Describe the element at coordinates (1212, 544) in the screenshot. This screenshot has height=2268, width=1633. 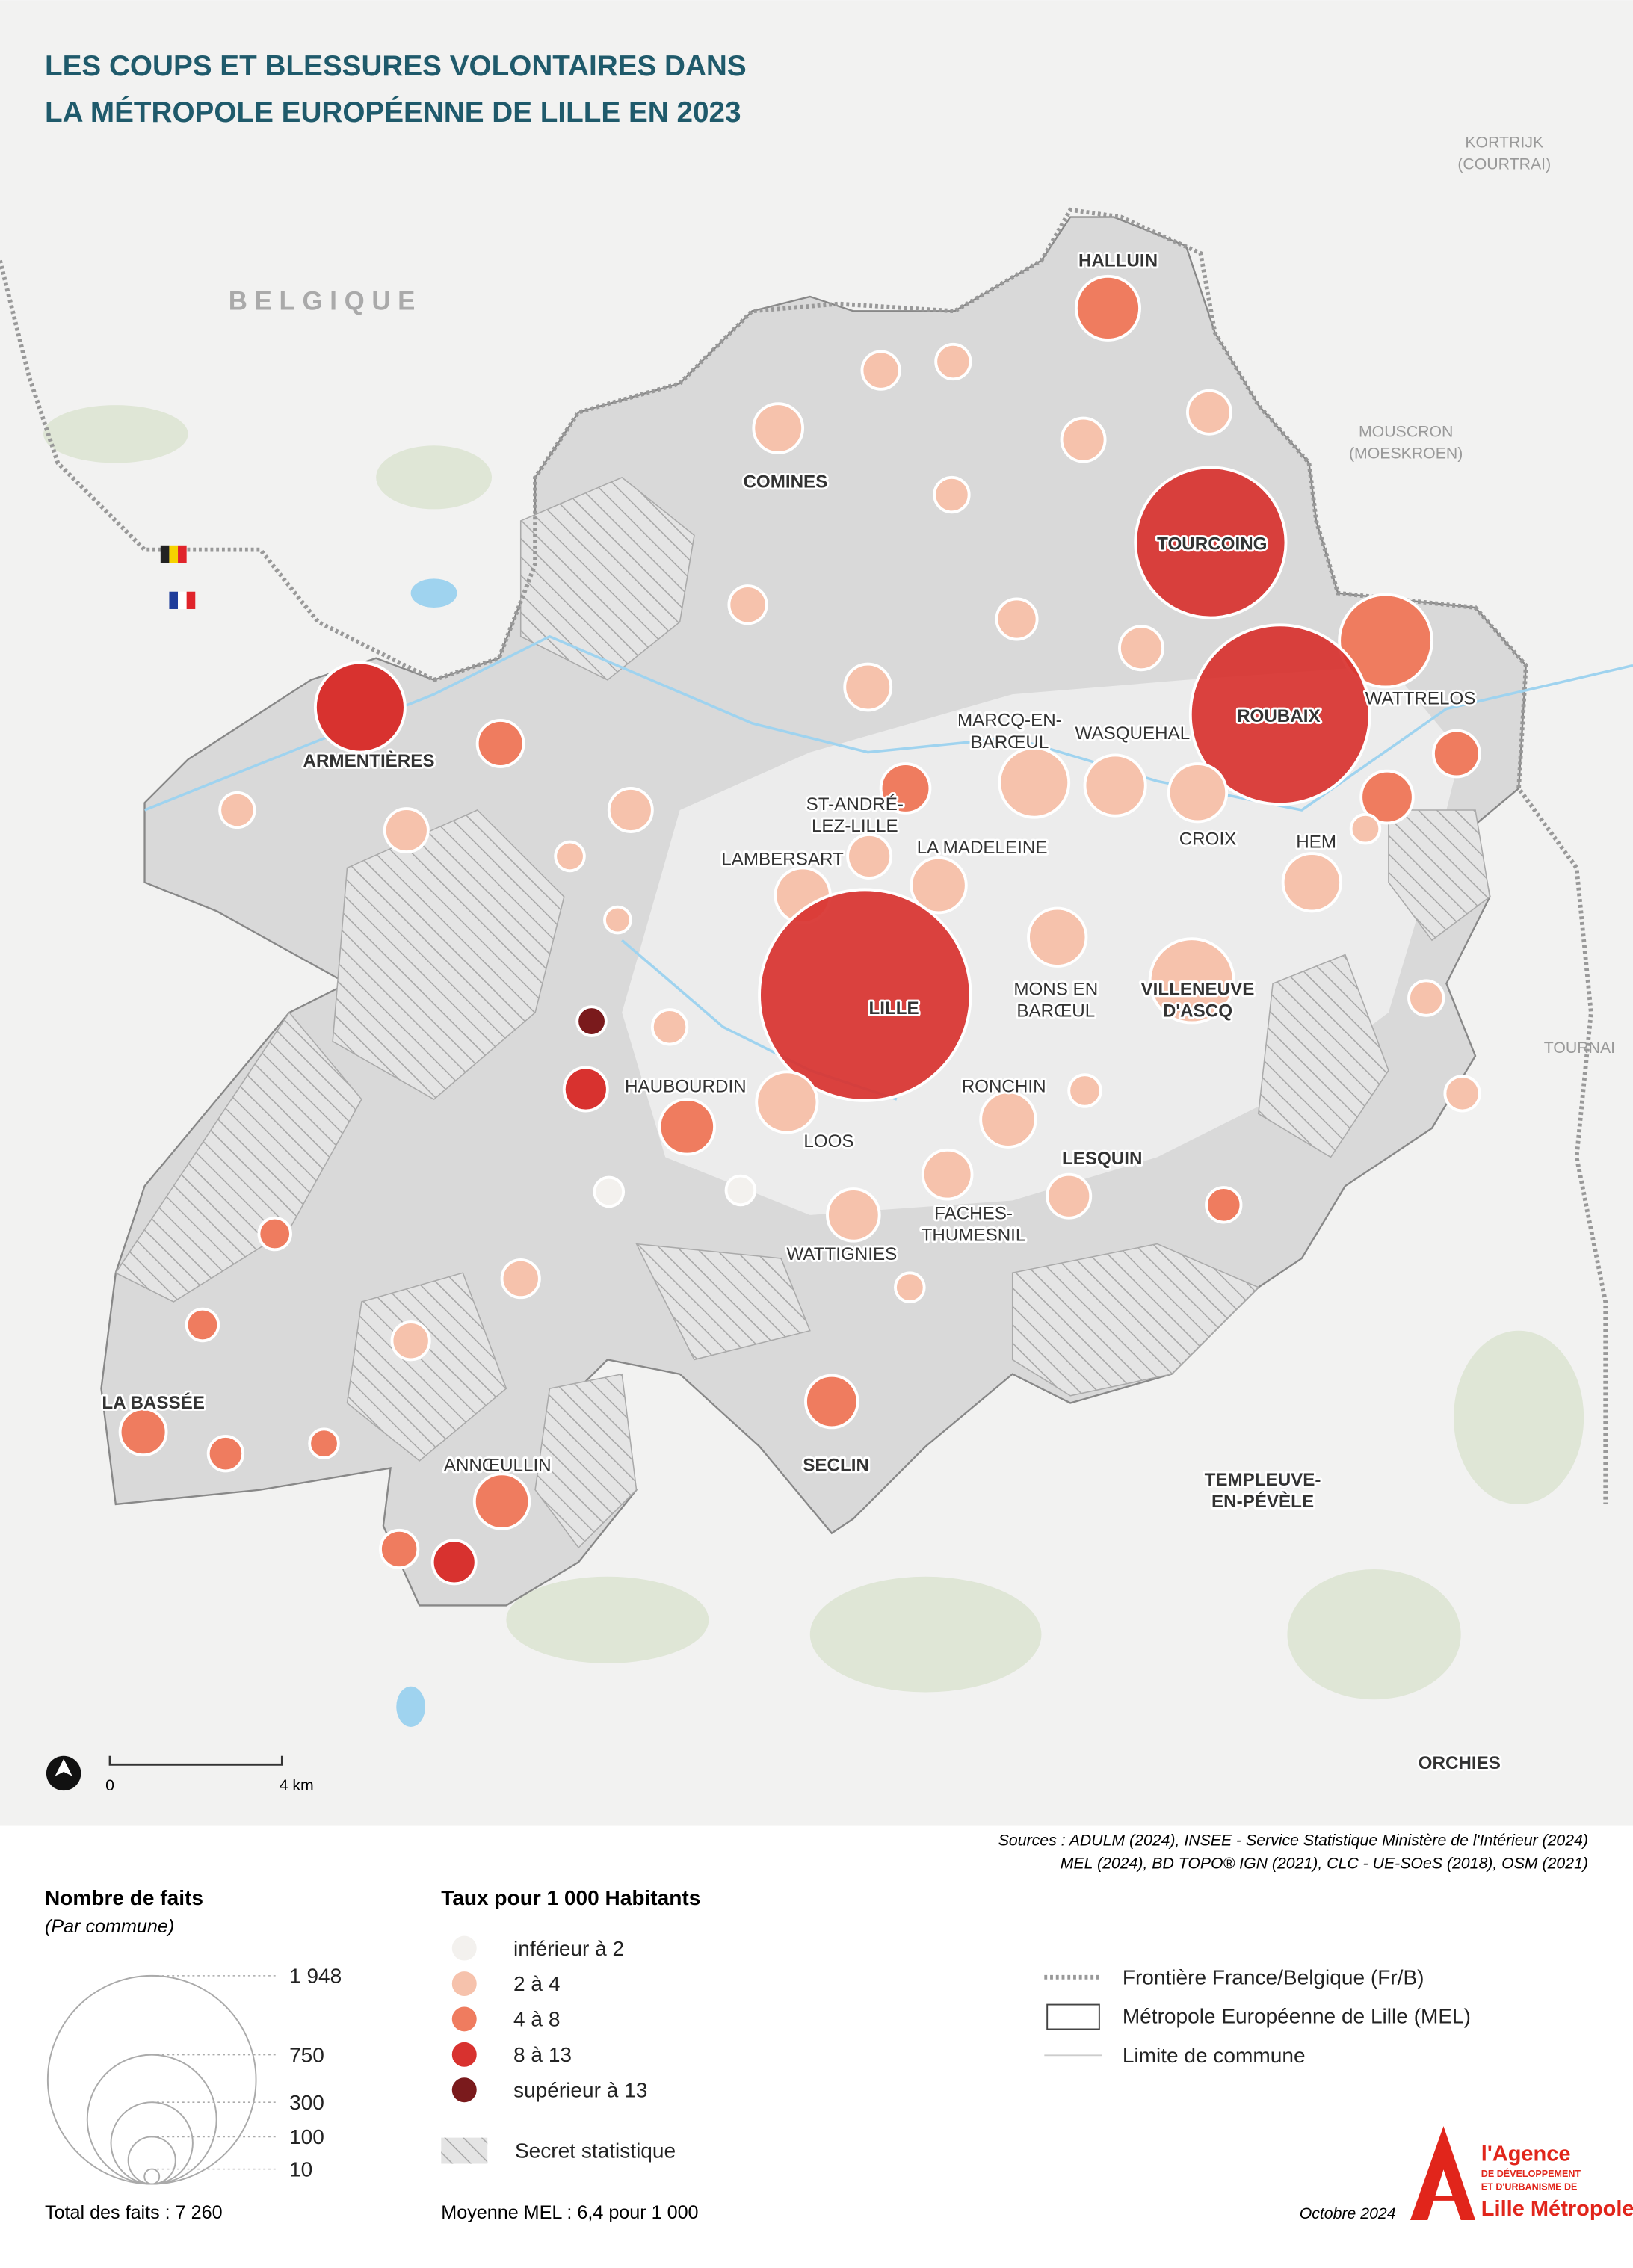
I see `place-label: TOURCOING` at that location.